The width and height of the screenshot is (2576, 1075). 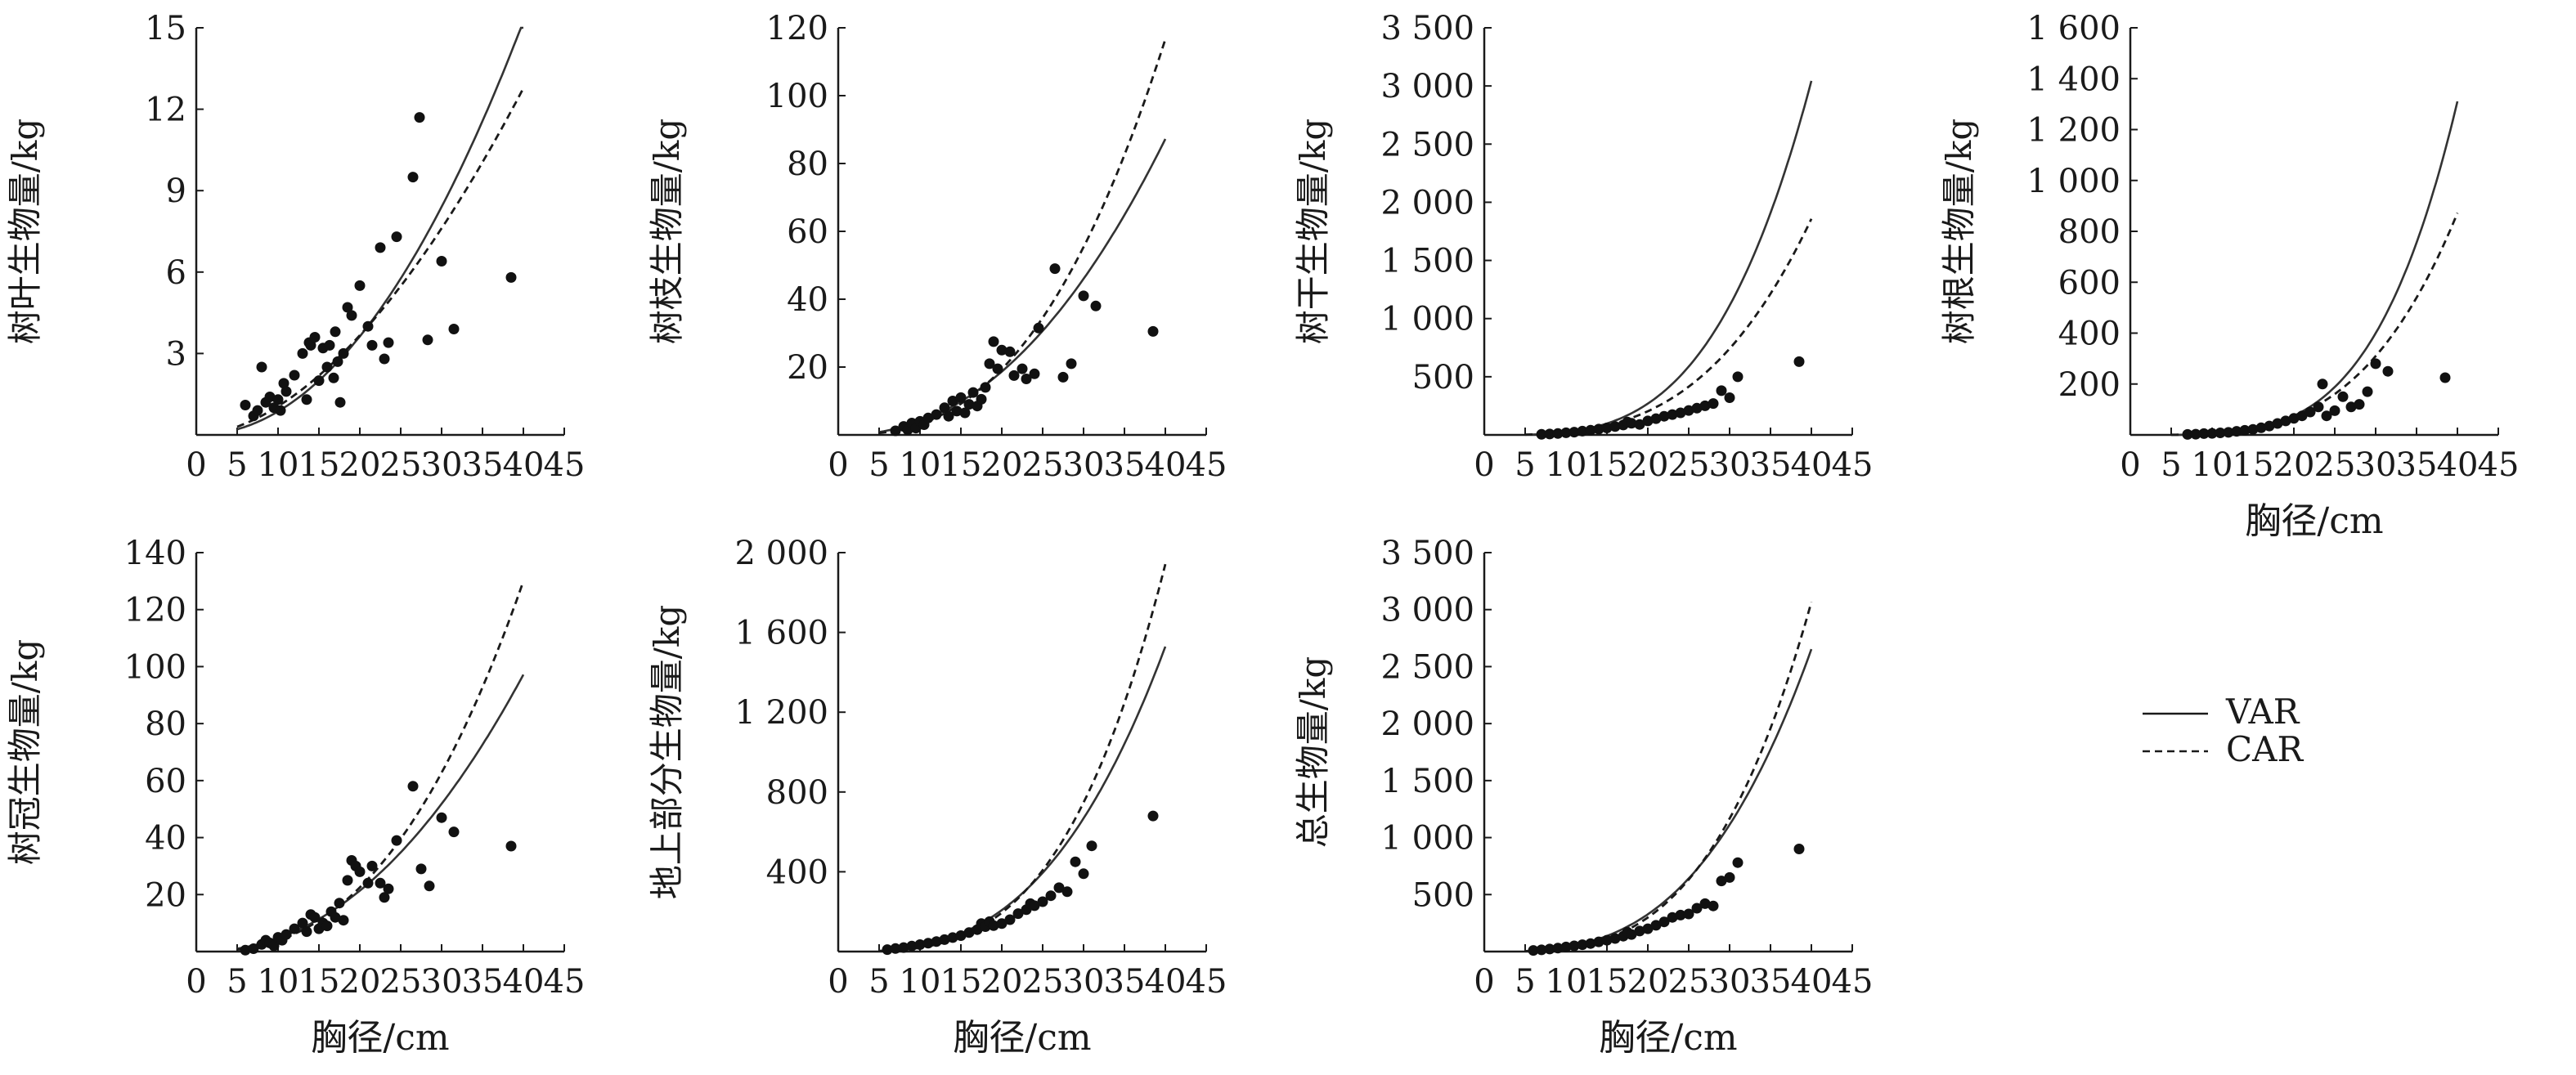 What do you see at coordinates (1668, 1038) in the screenshot?
I see `x-axis-label: 胸径/cm` at bounding box center [1668, 1038].